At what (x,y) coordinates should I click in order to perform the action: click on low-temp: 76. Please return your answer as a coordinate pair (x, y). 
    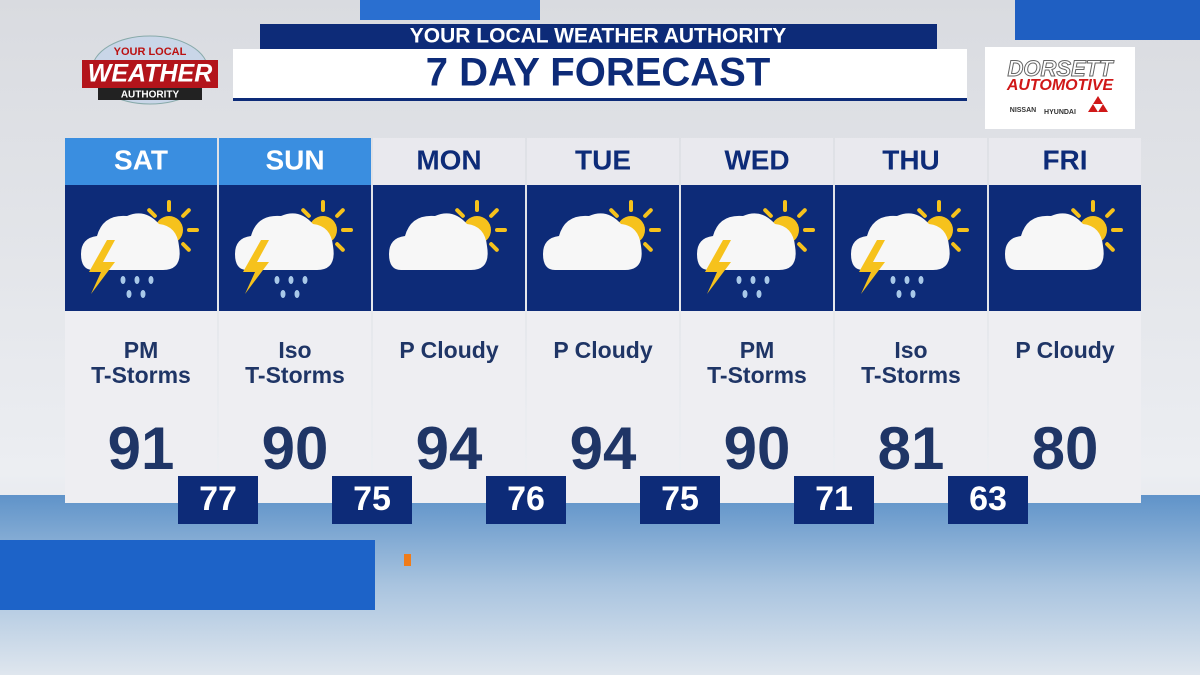
    Looking at the image, I should click on (526, 499).